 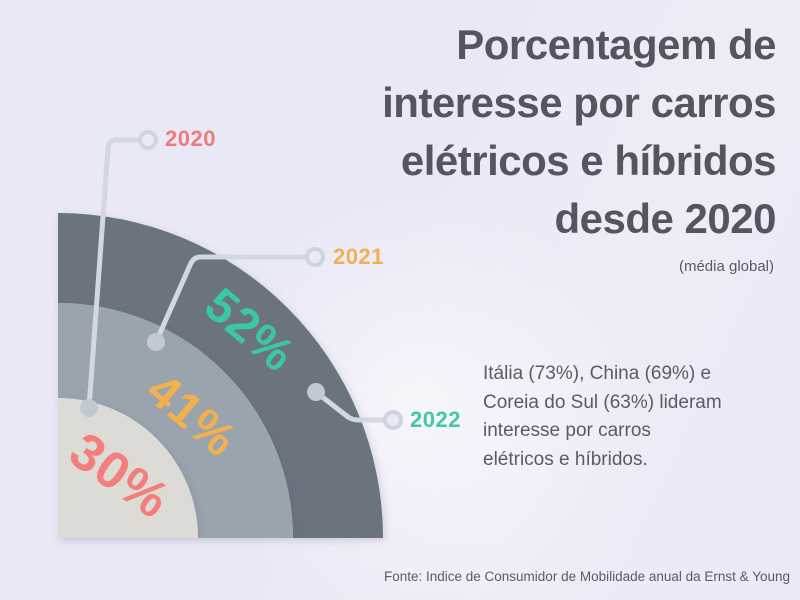 What do you see at coordinates (128, 468) in the screenshot?
I see `ring-2020` at bounding box center [128, 468].